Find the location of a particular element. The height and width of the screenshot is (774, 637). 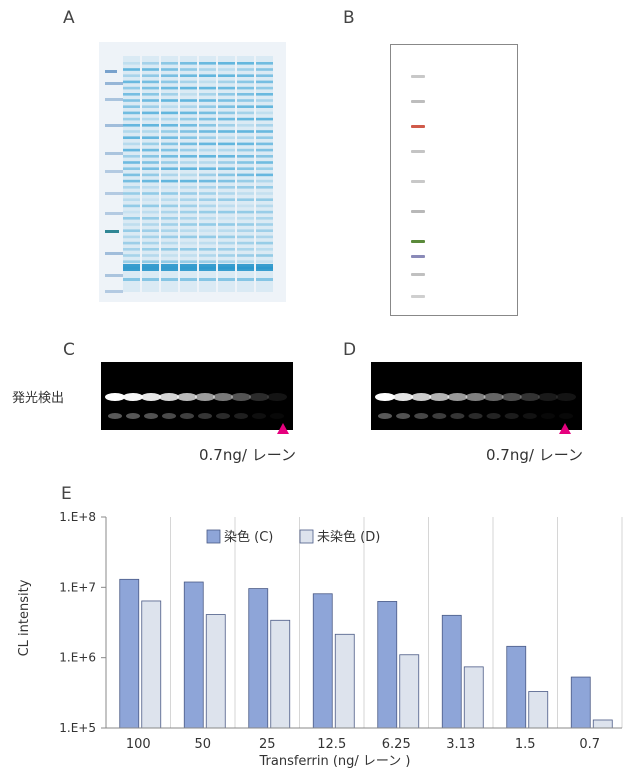

x-tick-label: 50 is located at coordinates (202, 744).